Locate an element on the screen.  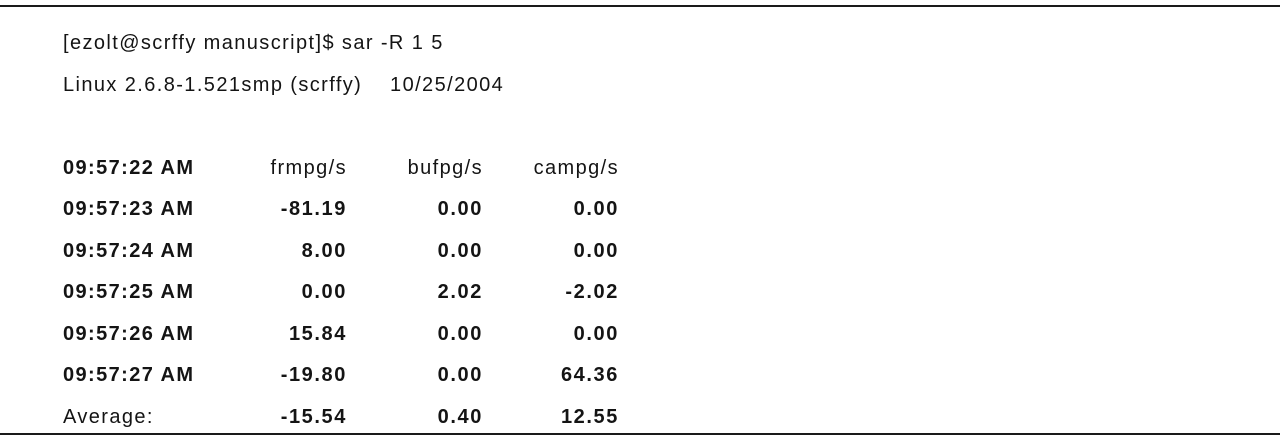
average-row: Average: -15.54 0.40 12.55 is located at coordinates (341, 418).